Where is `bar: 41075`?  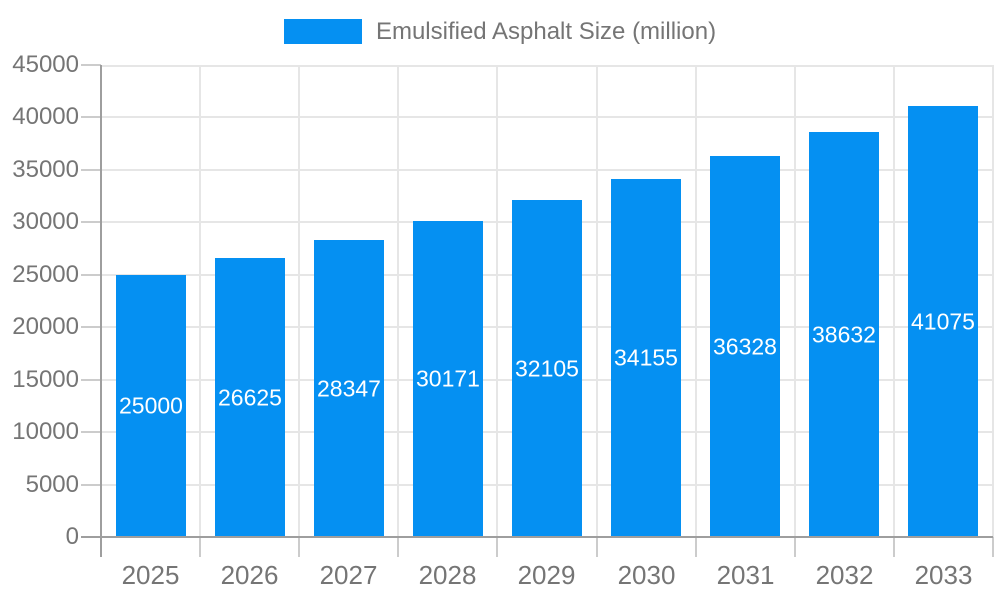 bar: 41075 is located at coordinates (943, 321).